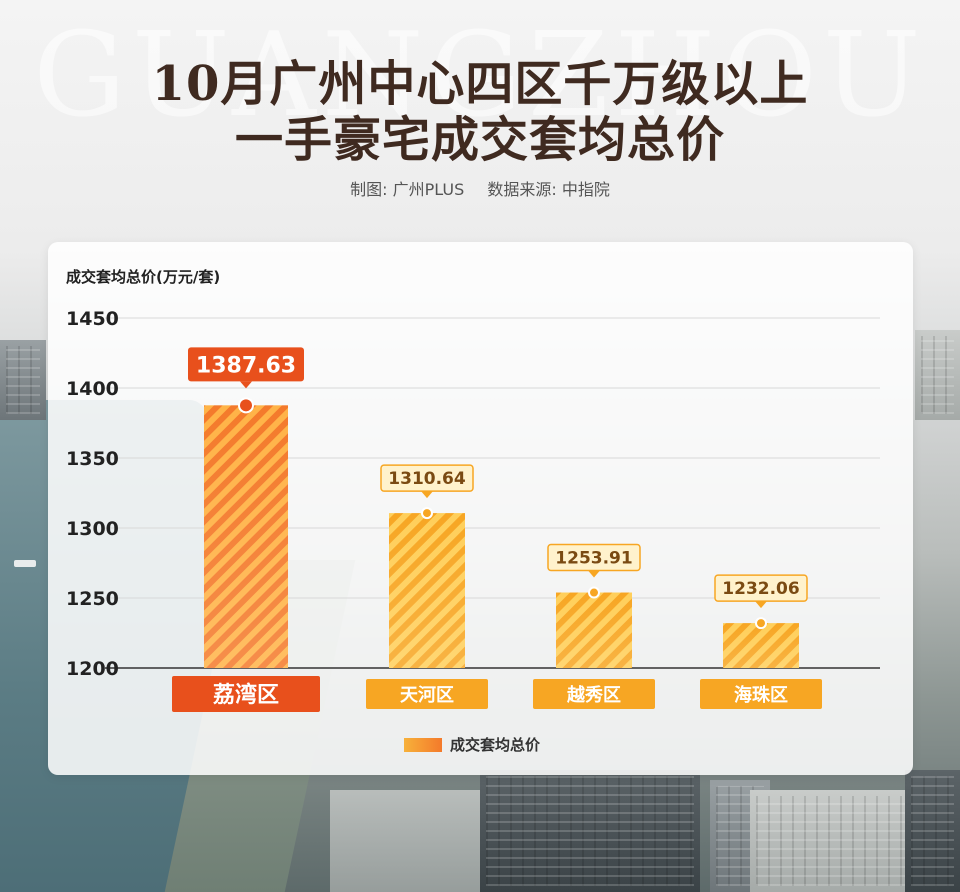 This screenshot has height=892, width=960. I want to click on category-label: 海珠区, so click(761, 695).